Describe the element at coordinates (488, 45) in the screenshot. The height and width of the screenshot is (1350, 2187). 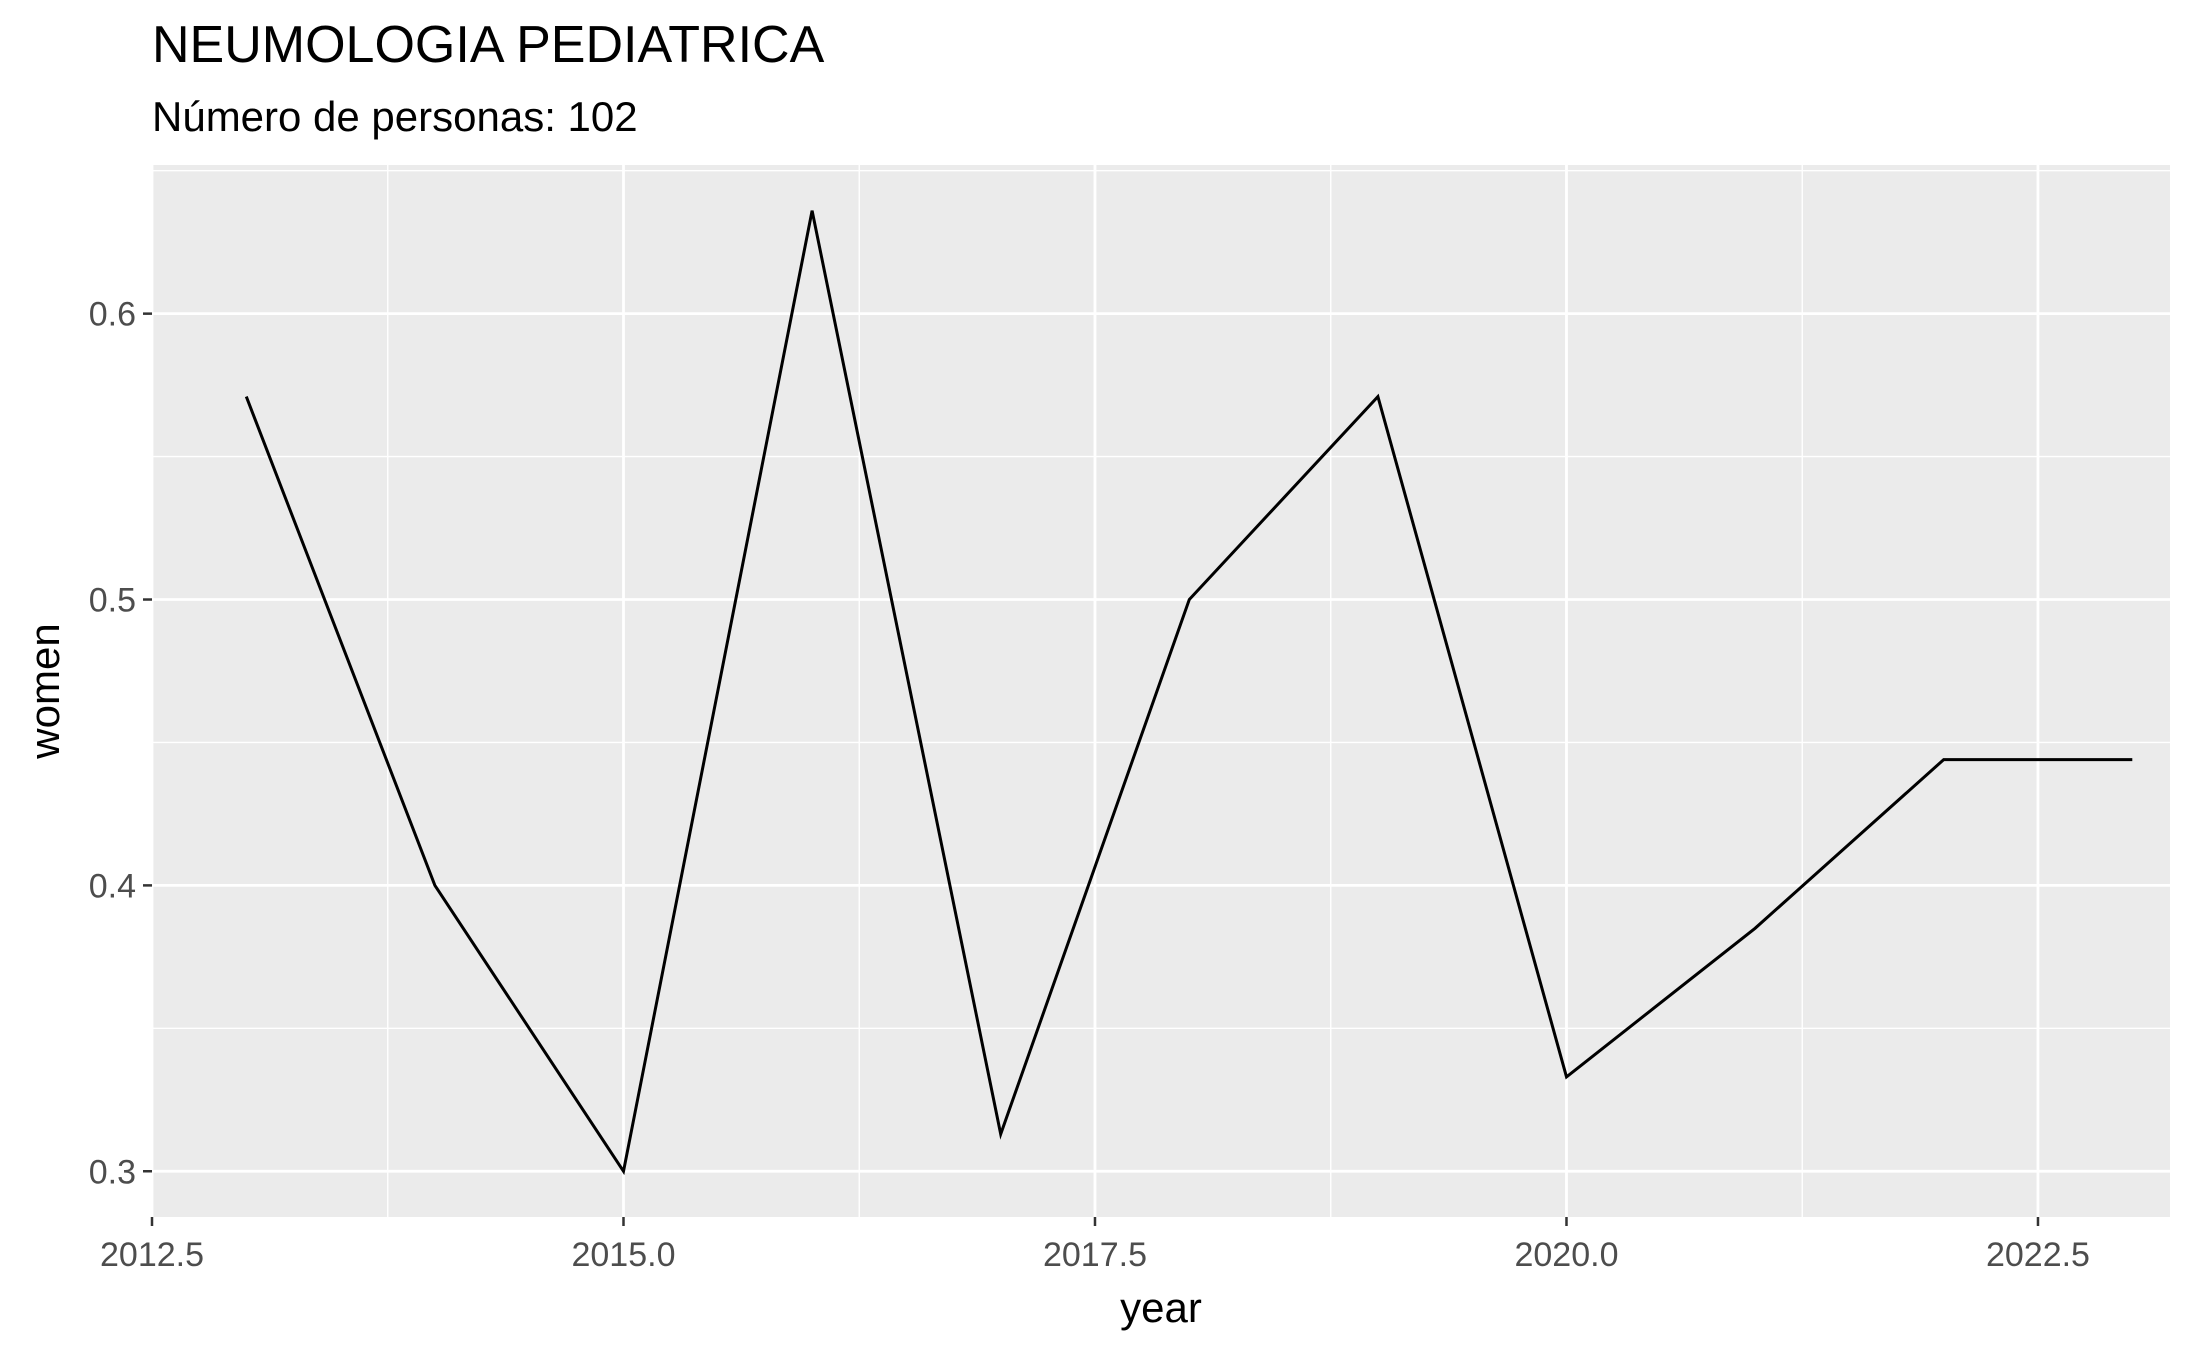
I see `chart-title: NEUMOLOGIA PEDIATRICA` at that location.